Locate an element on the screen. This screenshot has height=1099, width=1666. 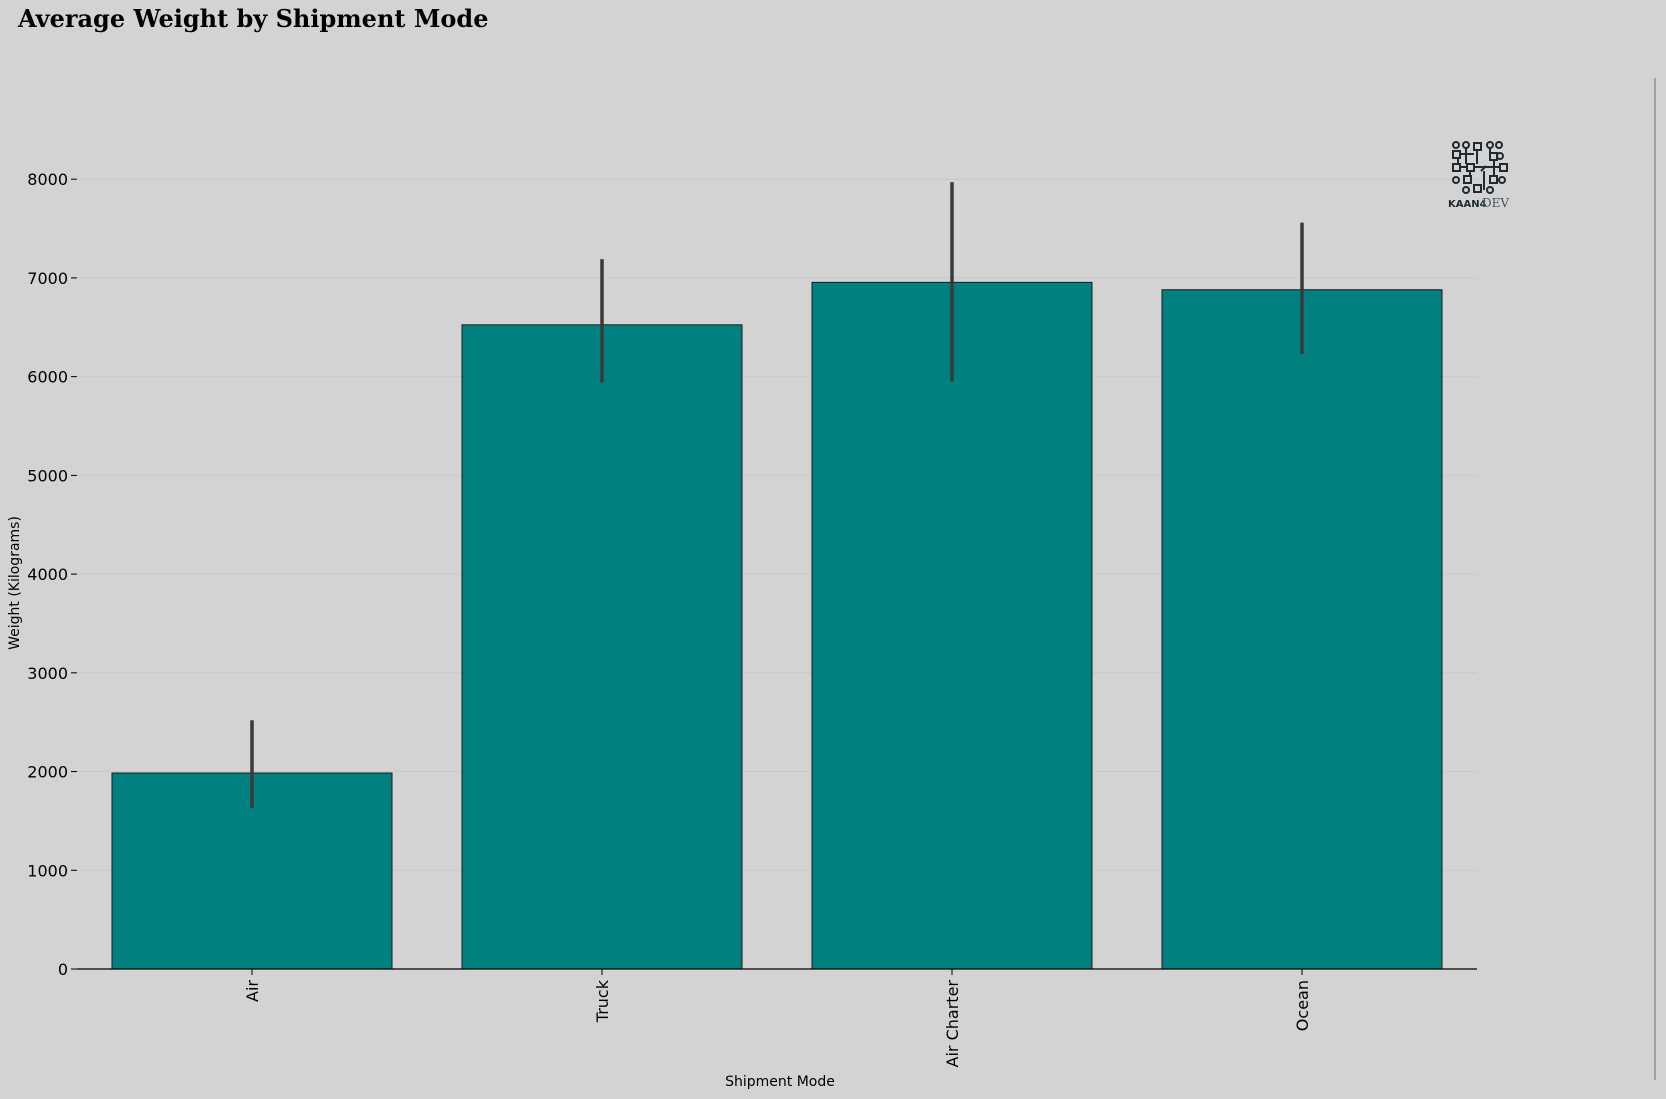
x-tick-label: Ocean is located at coordinates (1302, 1005).